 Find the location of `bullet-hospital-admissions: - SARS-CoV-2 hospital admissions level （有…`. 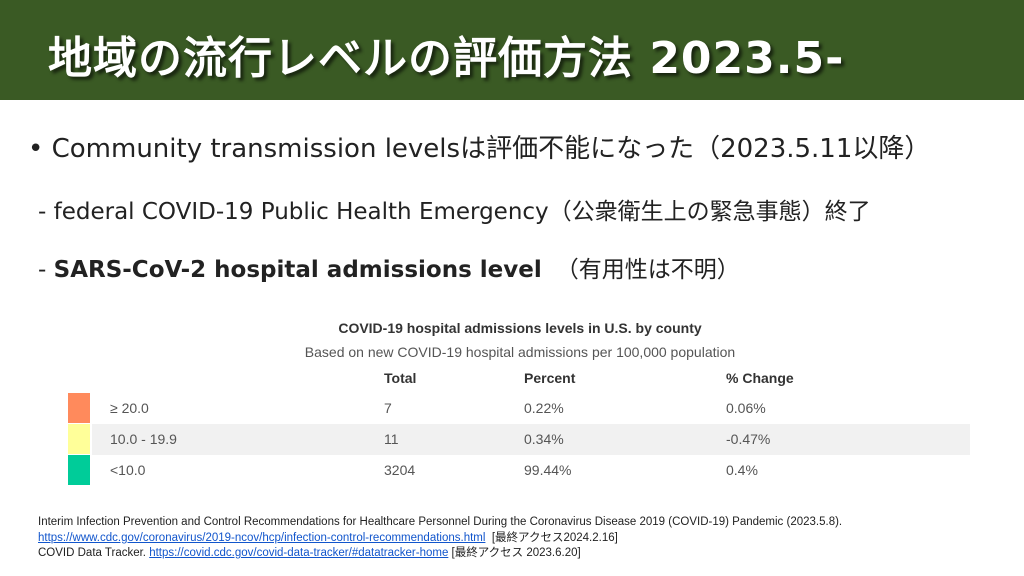

bullet-hospital-admissions: - SARS-CoV-2 hospital admissions level （有… is located at coordinates (389, 267).